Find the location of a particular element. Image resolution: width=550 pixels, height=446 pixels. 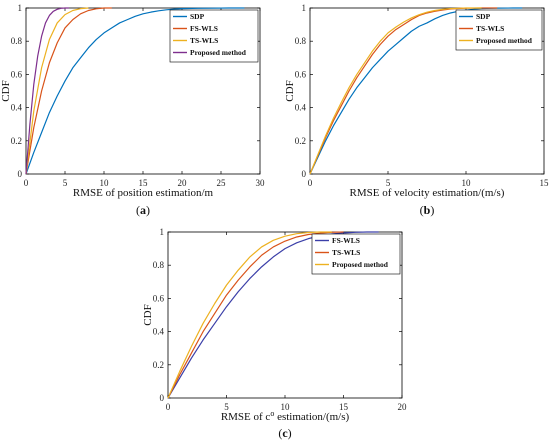

subfigure-caption: (b) is located at coordinates (427, 210).